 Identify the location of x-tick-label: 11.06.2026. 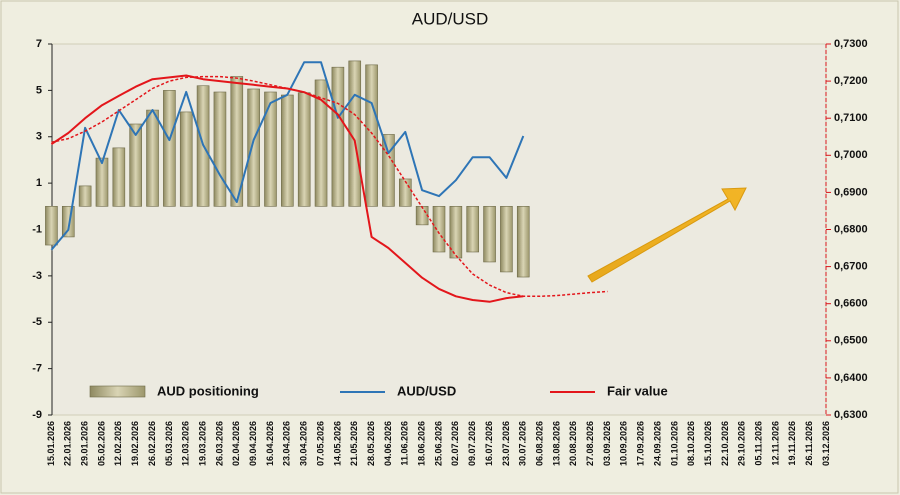
(405, 443).